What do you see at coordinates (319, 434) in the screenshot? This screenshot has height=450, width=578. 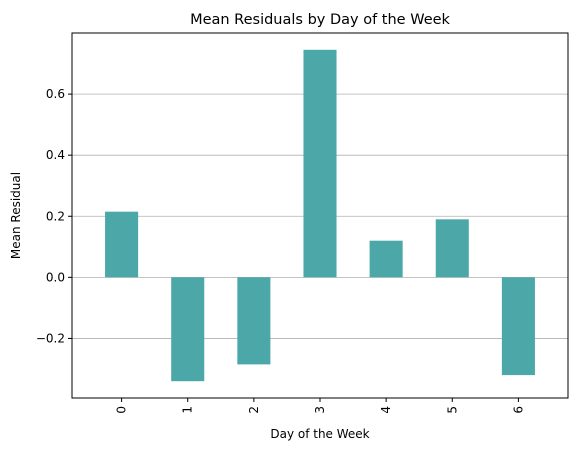 I see `x-axis-title: Day of the Week` at bounding box center [319, 434].